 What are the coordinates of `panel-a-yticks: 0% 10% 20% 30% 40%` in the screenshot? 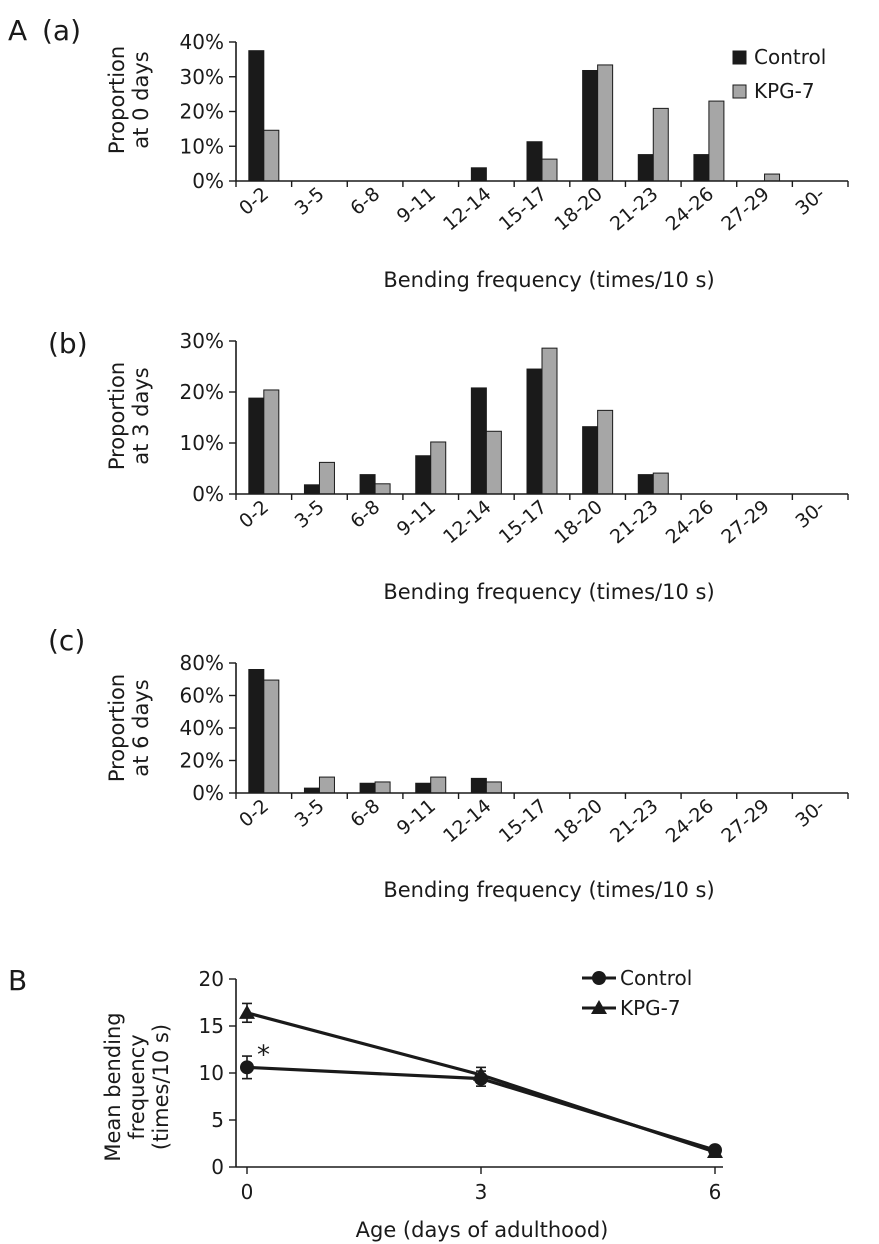 It's located at (208, 111).